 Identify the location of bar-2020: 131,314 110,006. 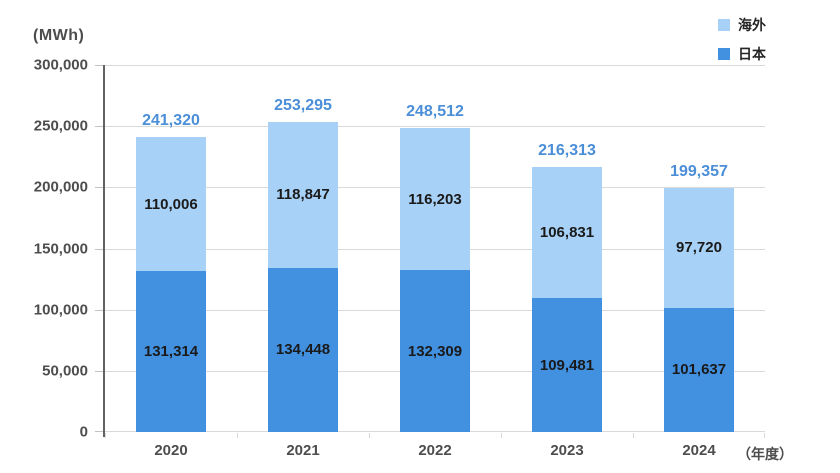
(171, 248).